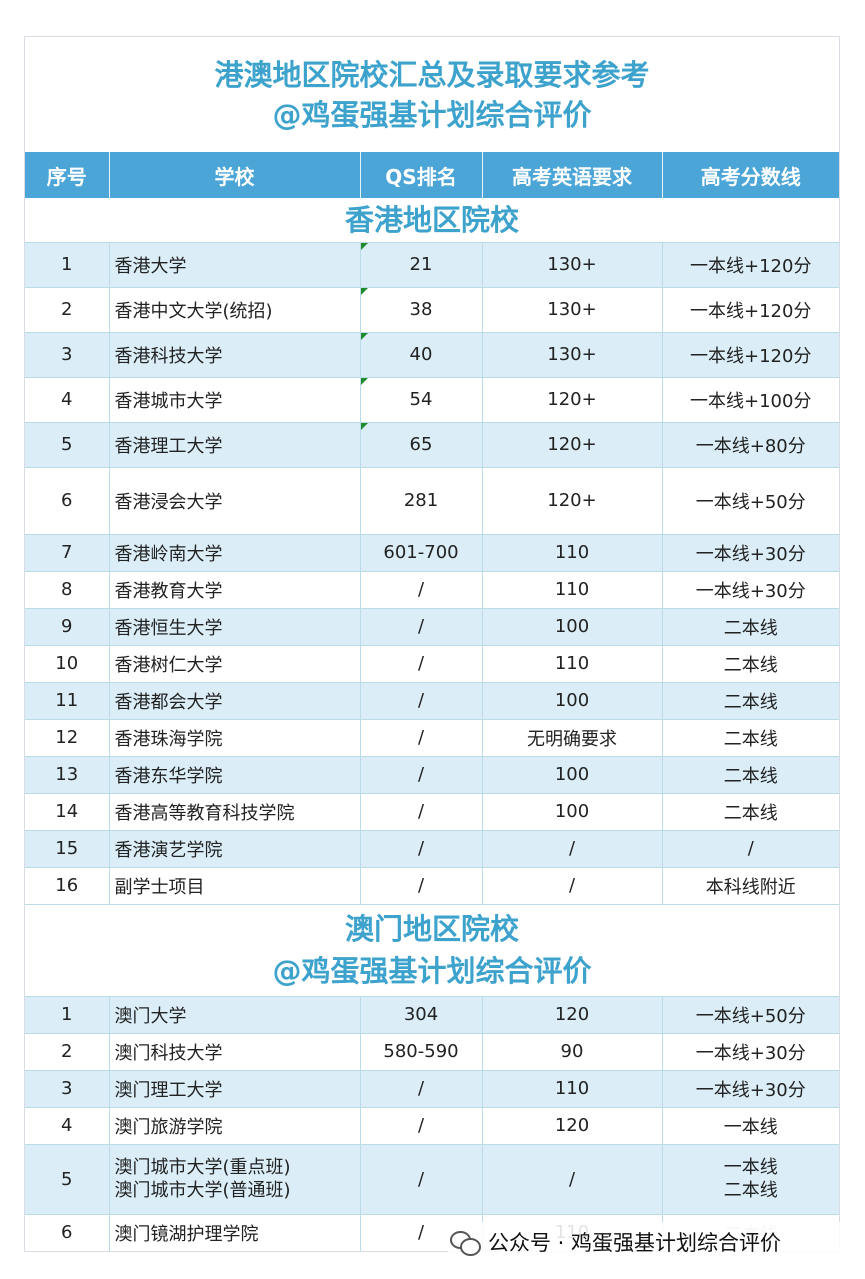 This screenshot has height=1279, width=865. What do you see at coordinates (67, 175) in the screenshot?
I see `header-no: 序号` at bounding box center [67, 175].